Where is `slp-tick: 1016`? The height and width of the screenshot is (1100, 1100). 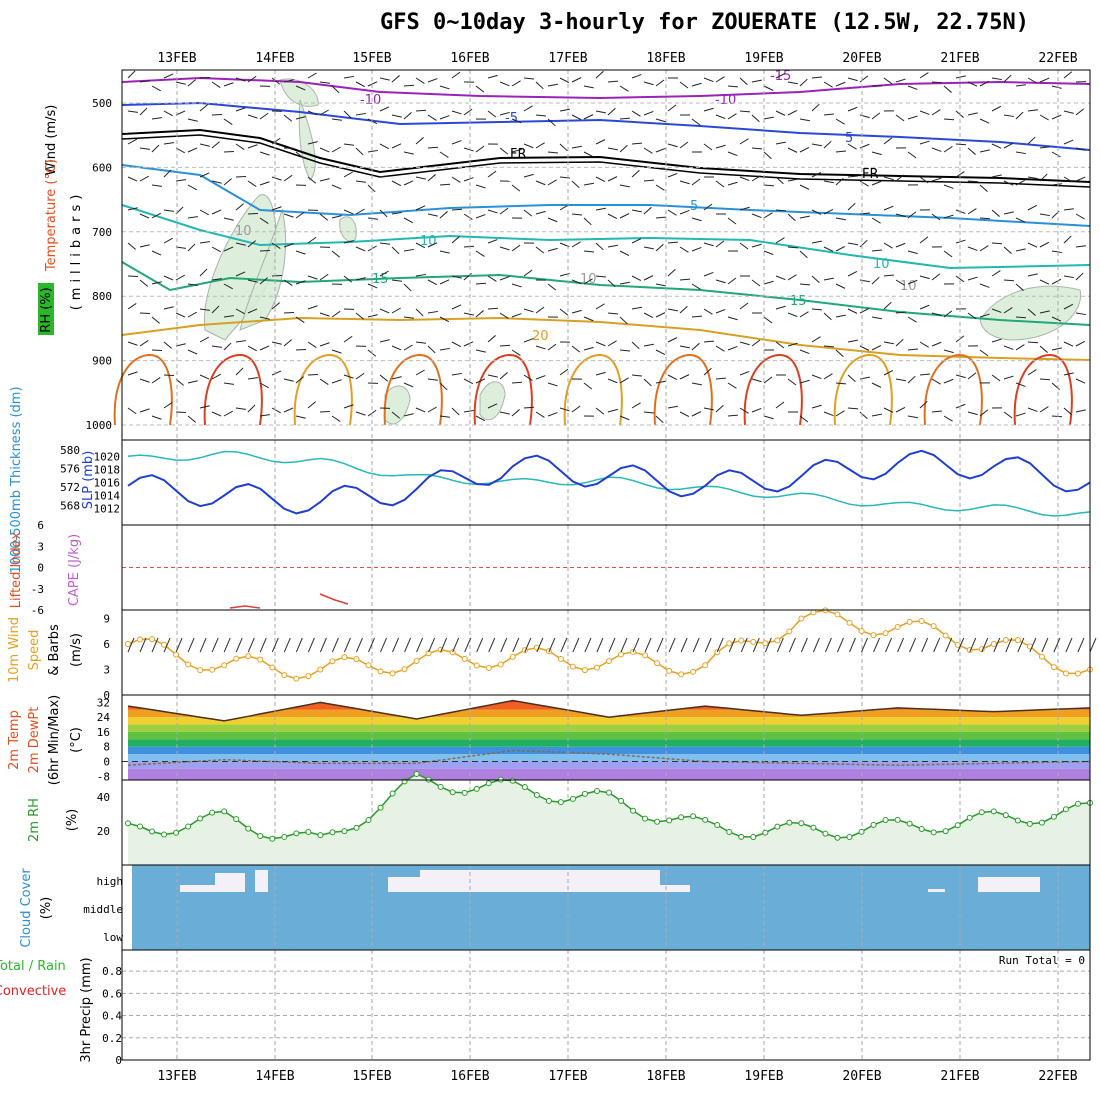
slp-tick: 1016 is located at coordinates (107, 483).